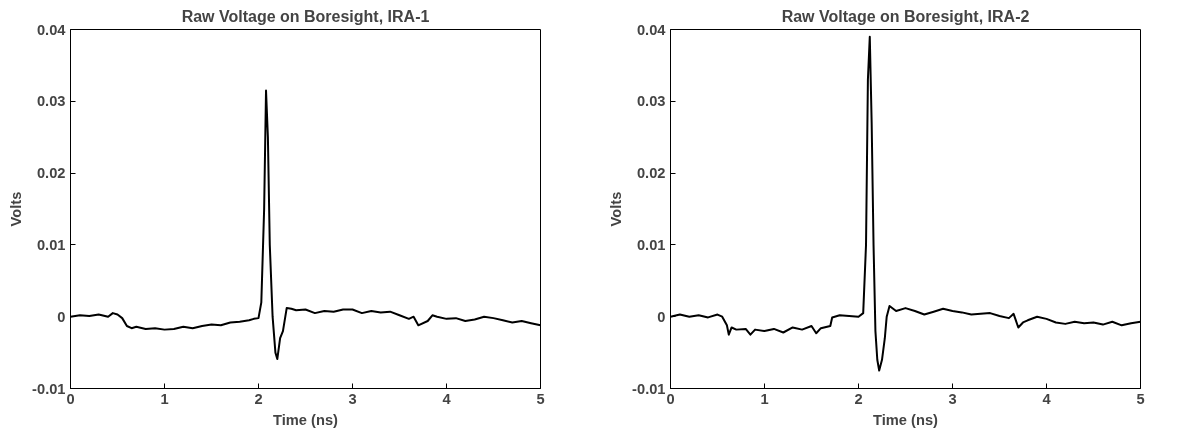  What do you see at coordinates (305, 16) in the screenshot?
I see `chart-title: Raw Voltage on Boresight, IRA-1` at bounding box center [305, 16].